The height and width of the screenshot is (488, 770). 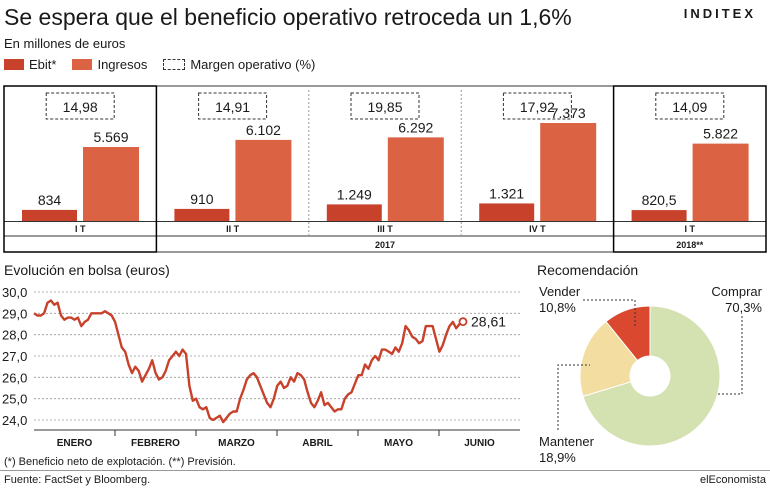 I want to click on group-label-2017: 2017, so click(x=385, y=245).